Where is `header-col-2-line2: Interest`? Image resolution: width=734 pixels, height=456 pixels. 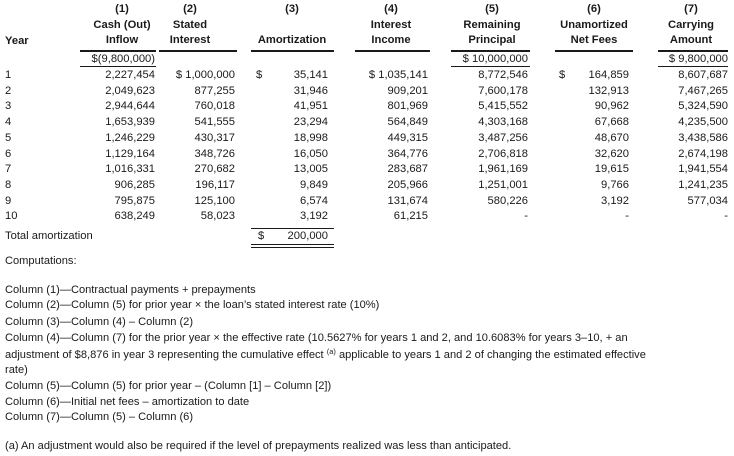 header-col-2-line2: Interest is located at coordinates (190, 40).